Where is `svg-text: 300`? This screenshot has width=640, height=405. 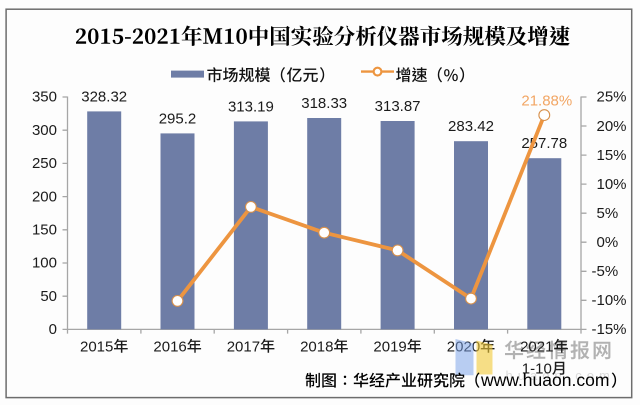
svg-text: 300 is located at coordinates (44, 130).